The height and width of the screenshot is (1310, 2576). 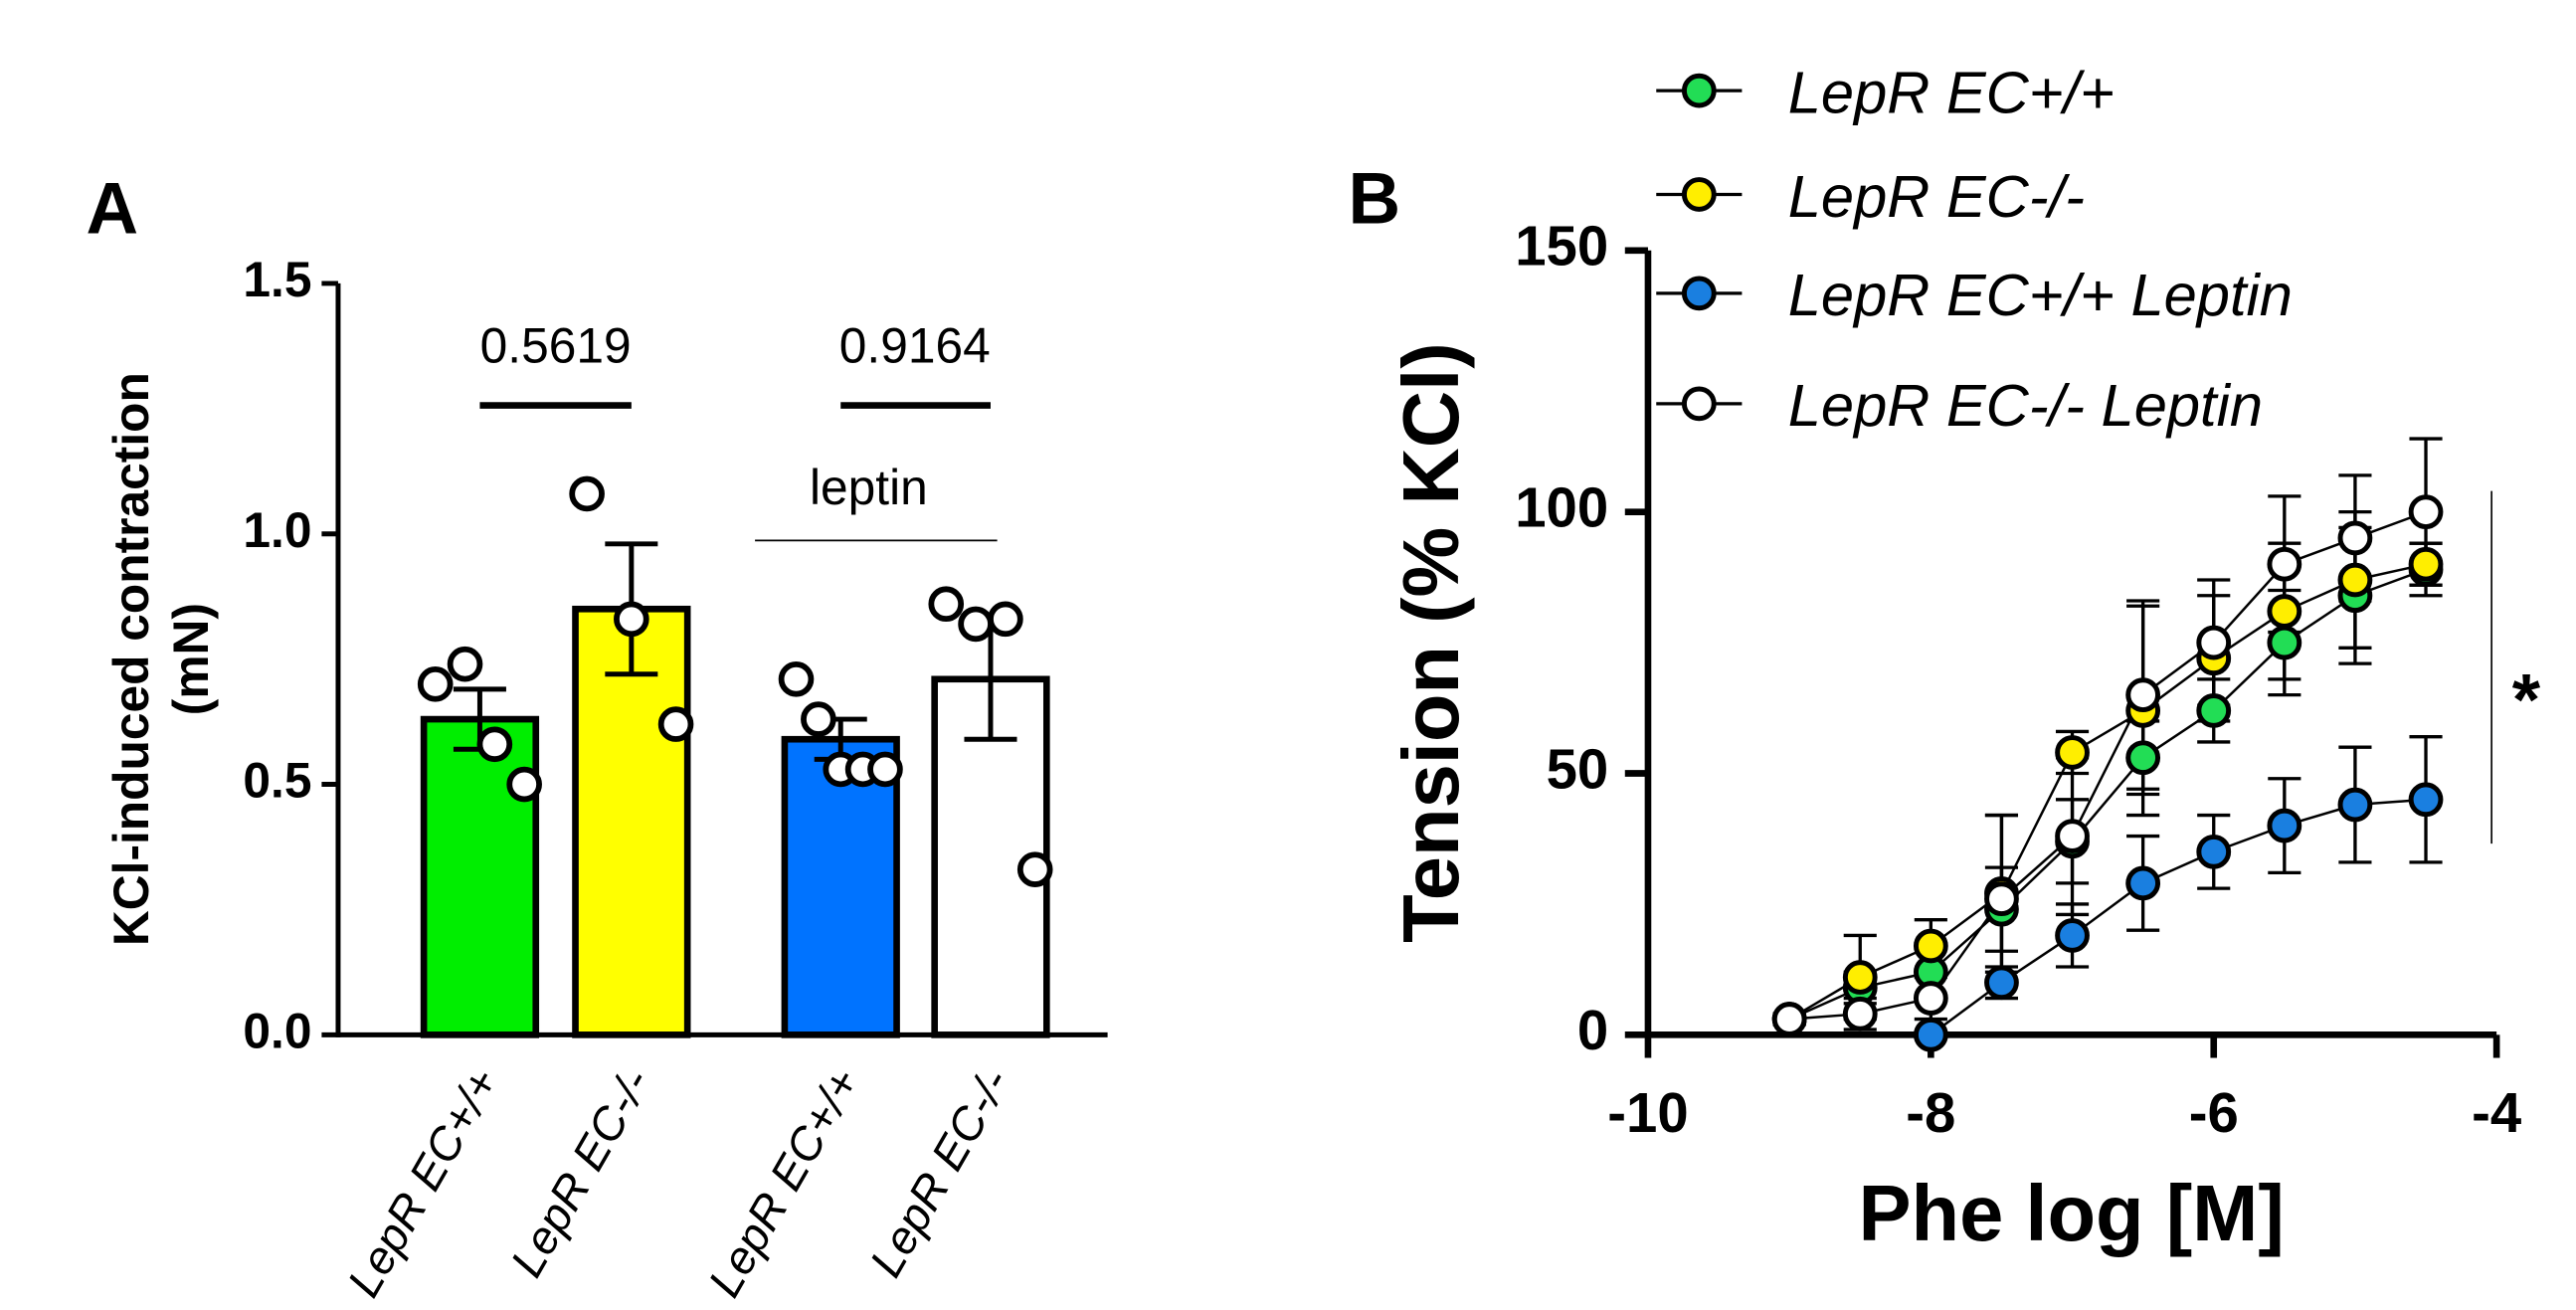 What do you see at coordinates (2526, 699) in the screenshot?
I see `annotation: *` at bounding box center [2526, 699].